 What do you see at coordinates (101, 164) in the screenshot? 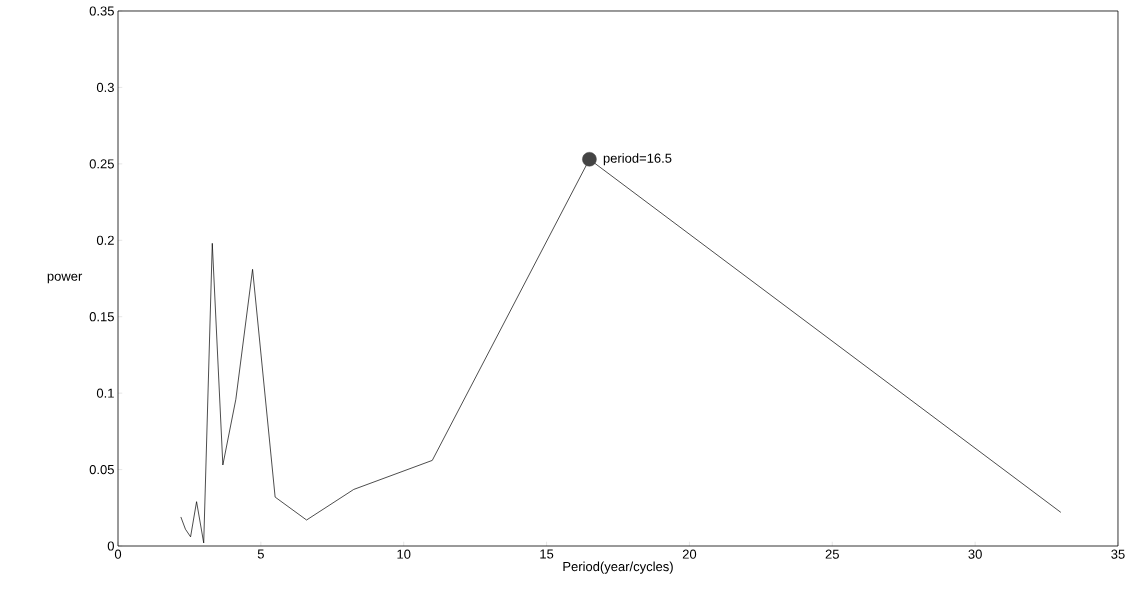
I see `y-tick-label: 0.25` at bounding box center [101, 164].